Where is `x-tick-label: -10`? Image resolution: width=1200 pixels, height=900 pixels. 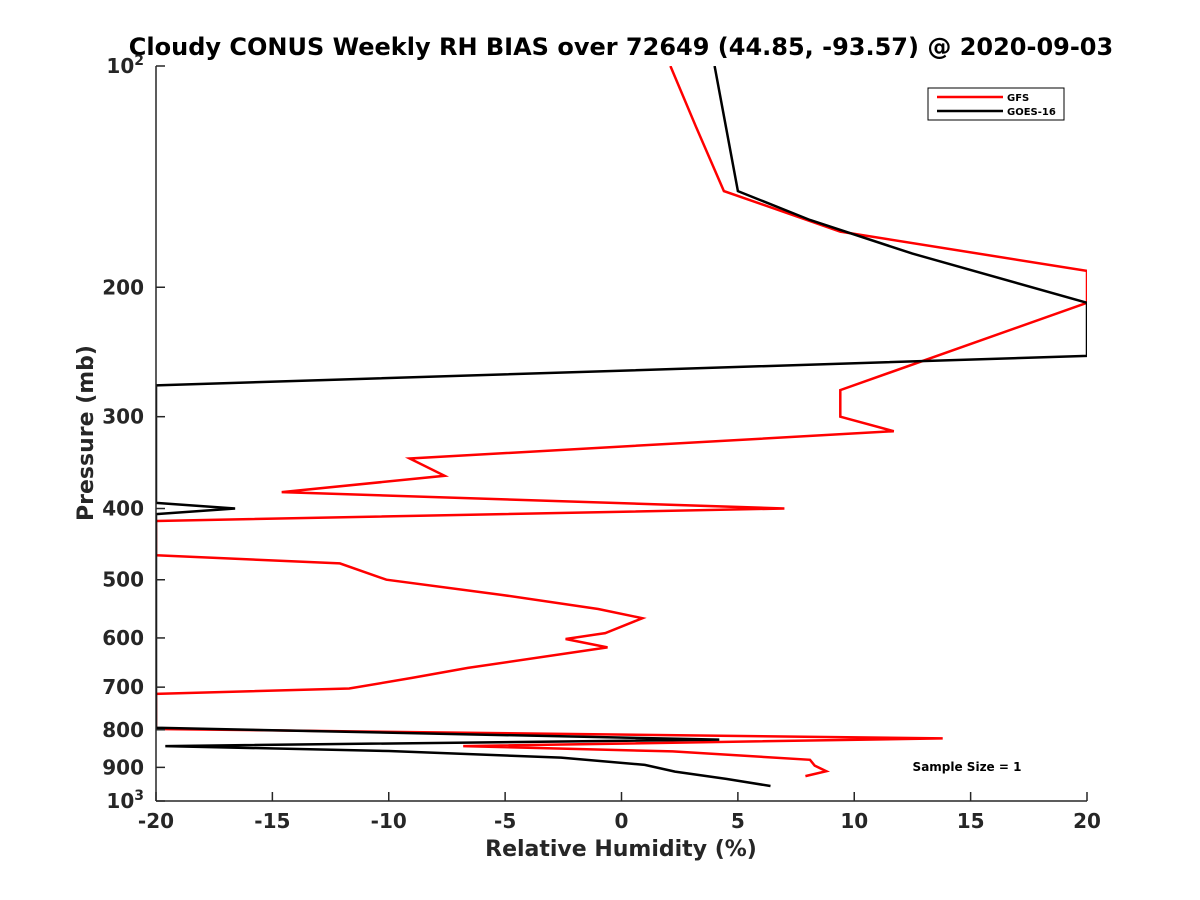 x-tick-label: -10 is located at coordinates (389, 821).